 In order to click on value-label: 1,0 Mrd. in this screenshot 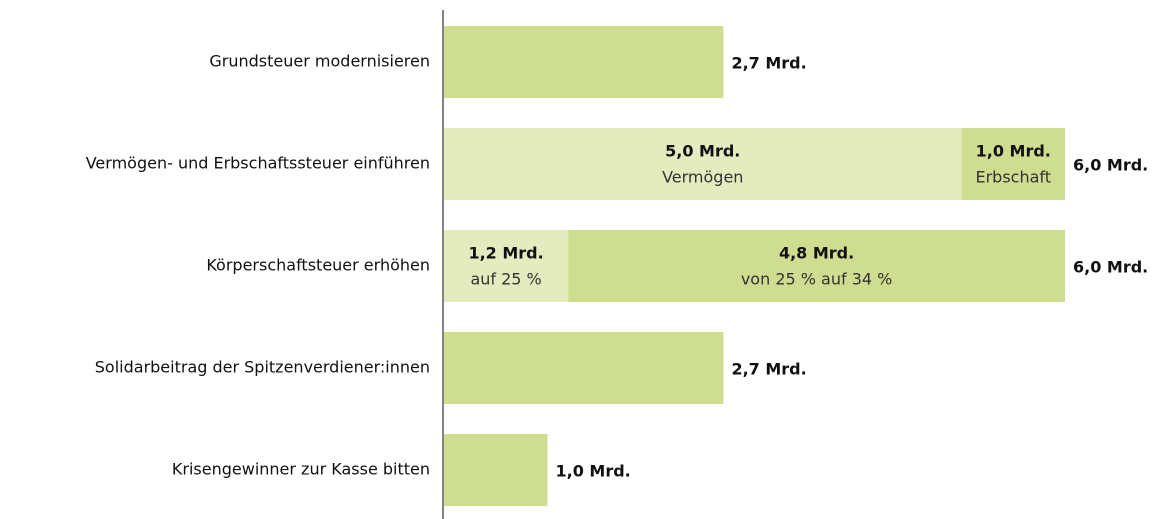, I will do `click(593, 471)`.